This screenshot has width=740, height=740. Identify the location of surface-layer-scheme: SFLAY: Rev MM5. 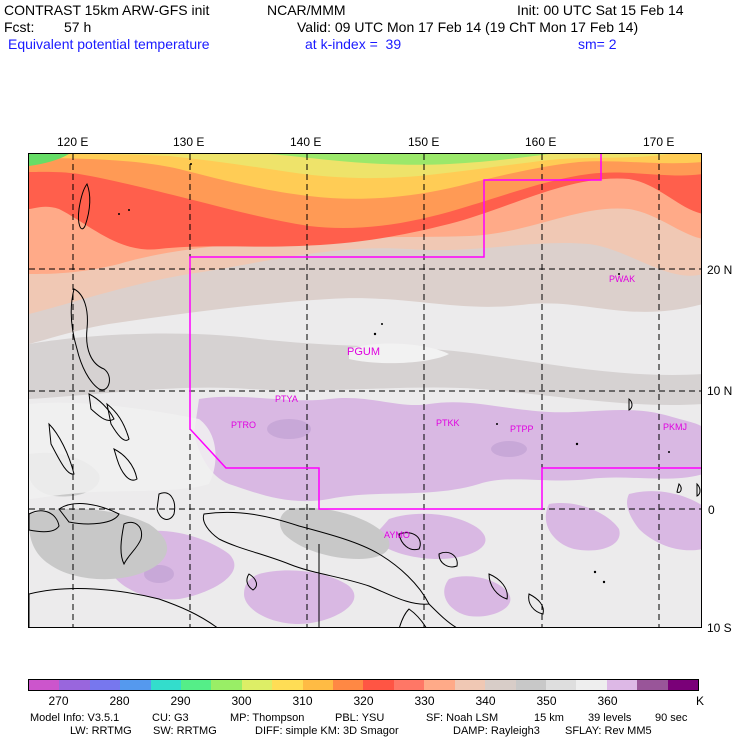
(608, 731).